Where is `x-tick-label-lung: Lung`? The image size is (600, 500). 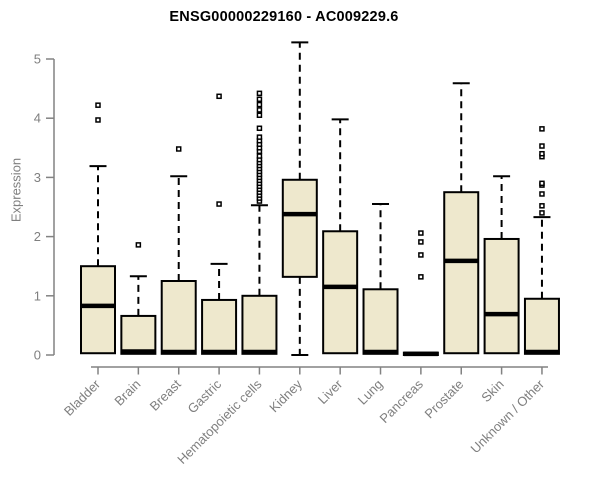 x-tick-label-lung: Lung is located at coordinates (370, 392).